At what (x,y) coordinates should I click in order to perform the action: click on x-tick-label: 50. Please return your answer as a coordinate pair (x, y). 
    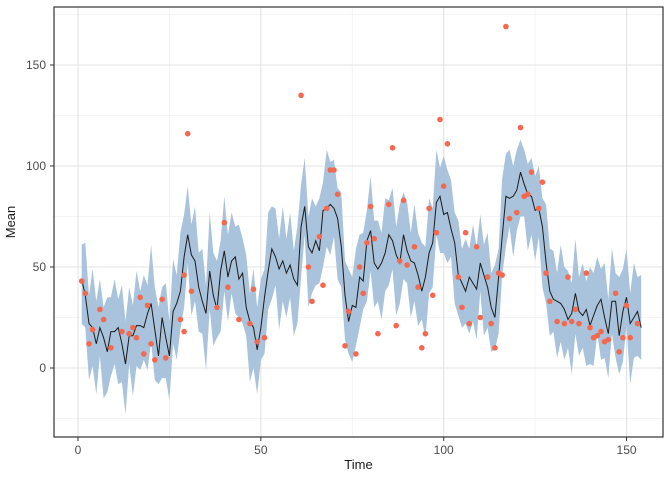
    Looking at the image, I should click on (261, 450).